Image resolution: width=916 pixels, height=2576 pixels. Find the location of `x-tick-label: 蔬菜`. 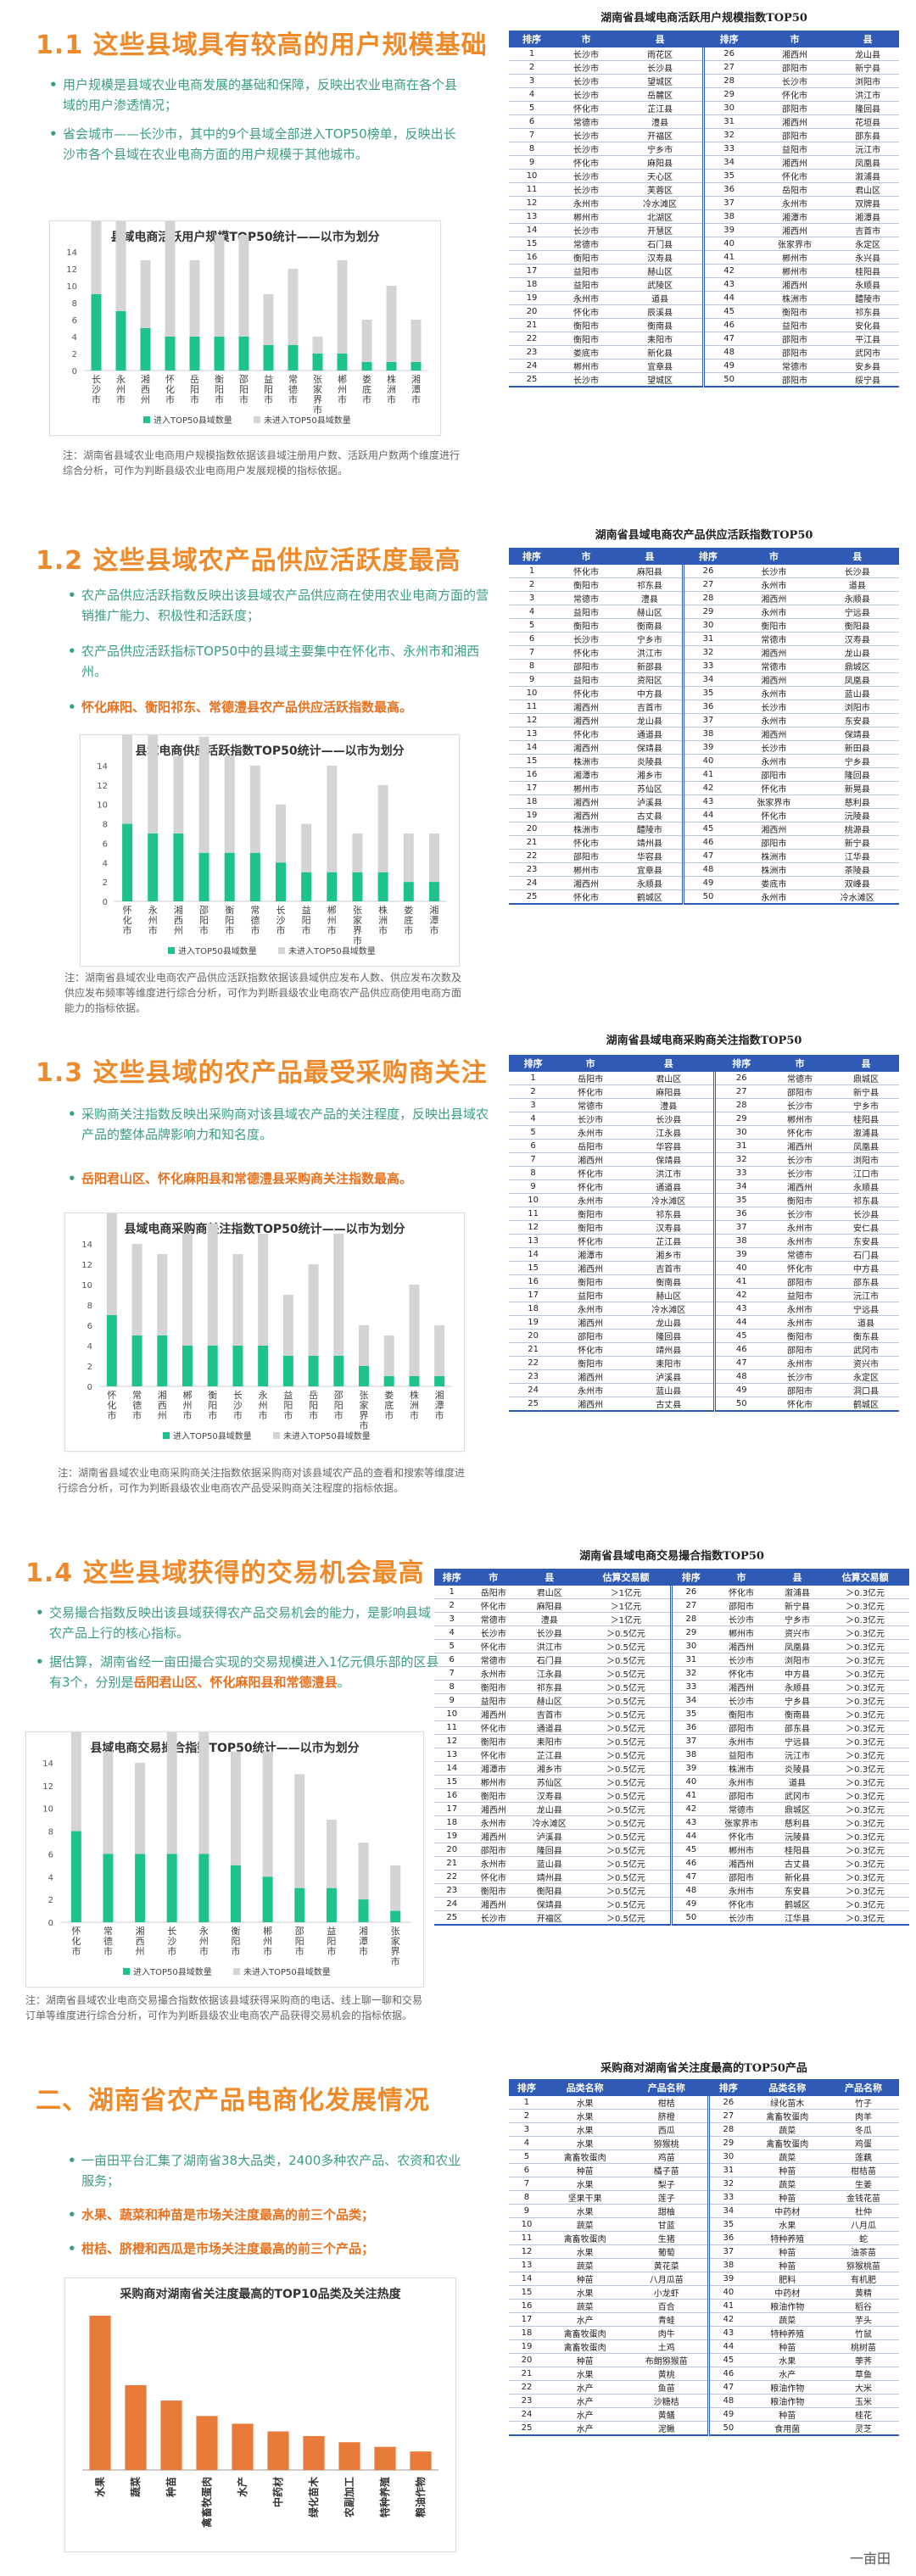

x-tick-label: 蔬菜 is located at coordinates (135, 2487).